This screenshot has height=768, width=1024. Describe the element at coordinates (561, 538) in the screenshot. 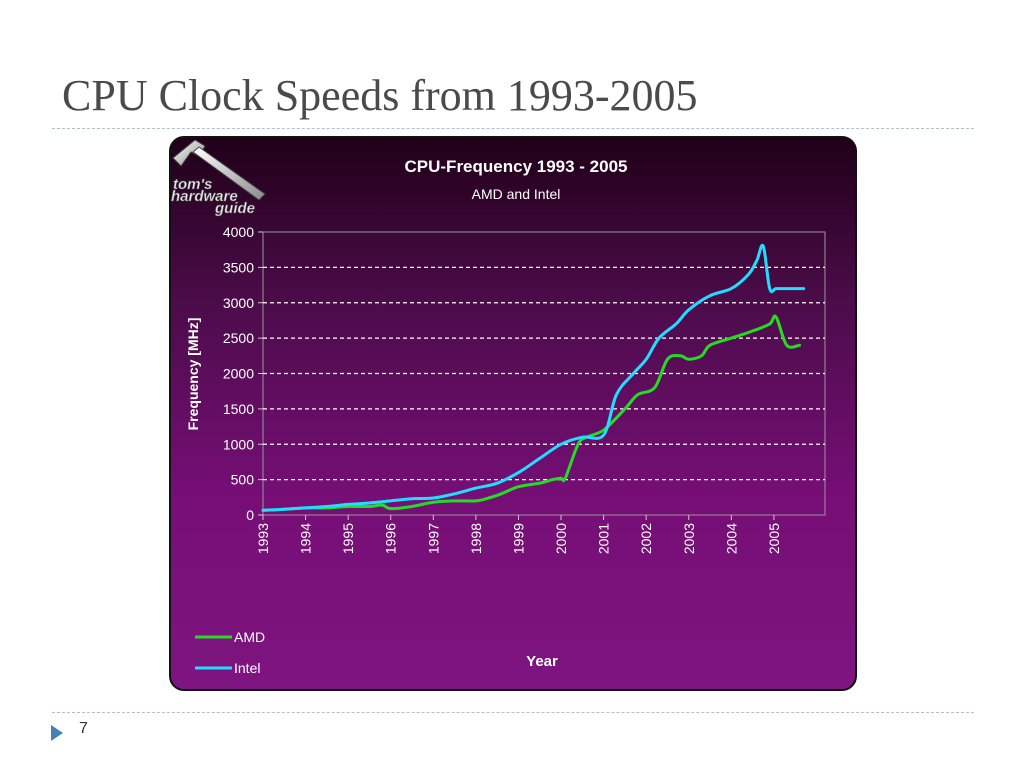

I see `x-tick-label: 2000` at that location.